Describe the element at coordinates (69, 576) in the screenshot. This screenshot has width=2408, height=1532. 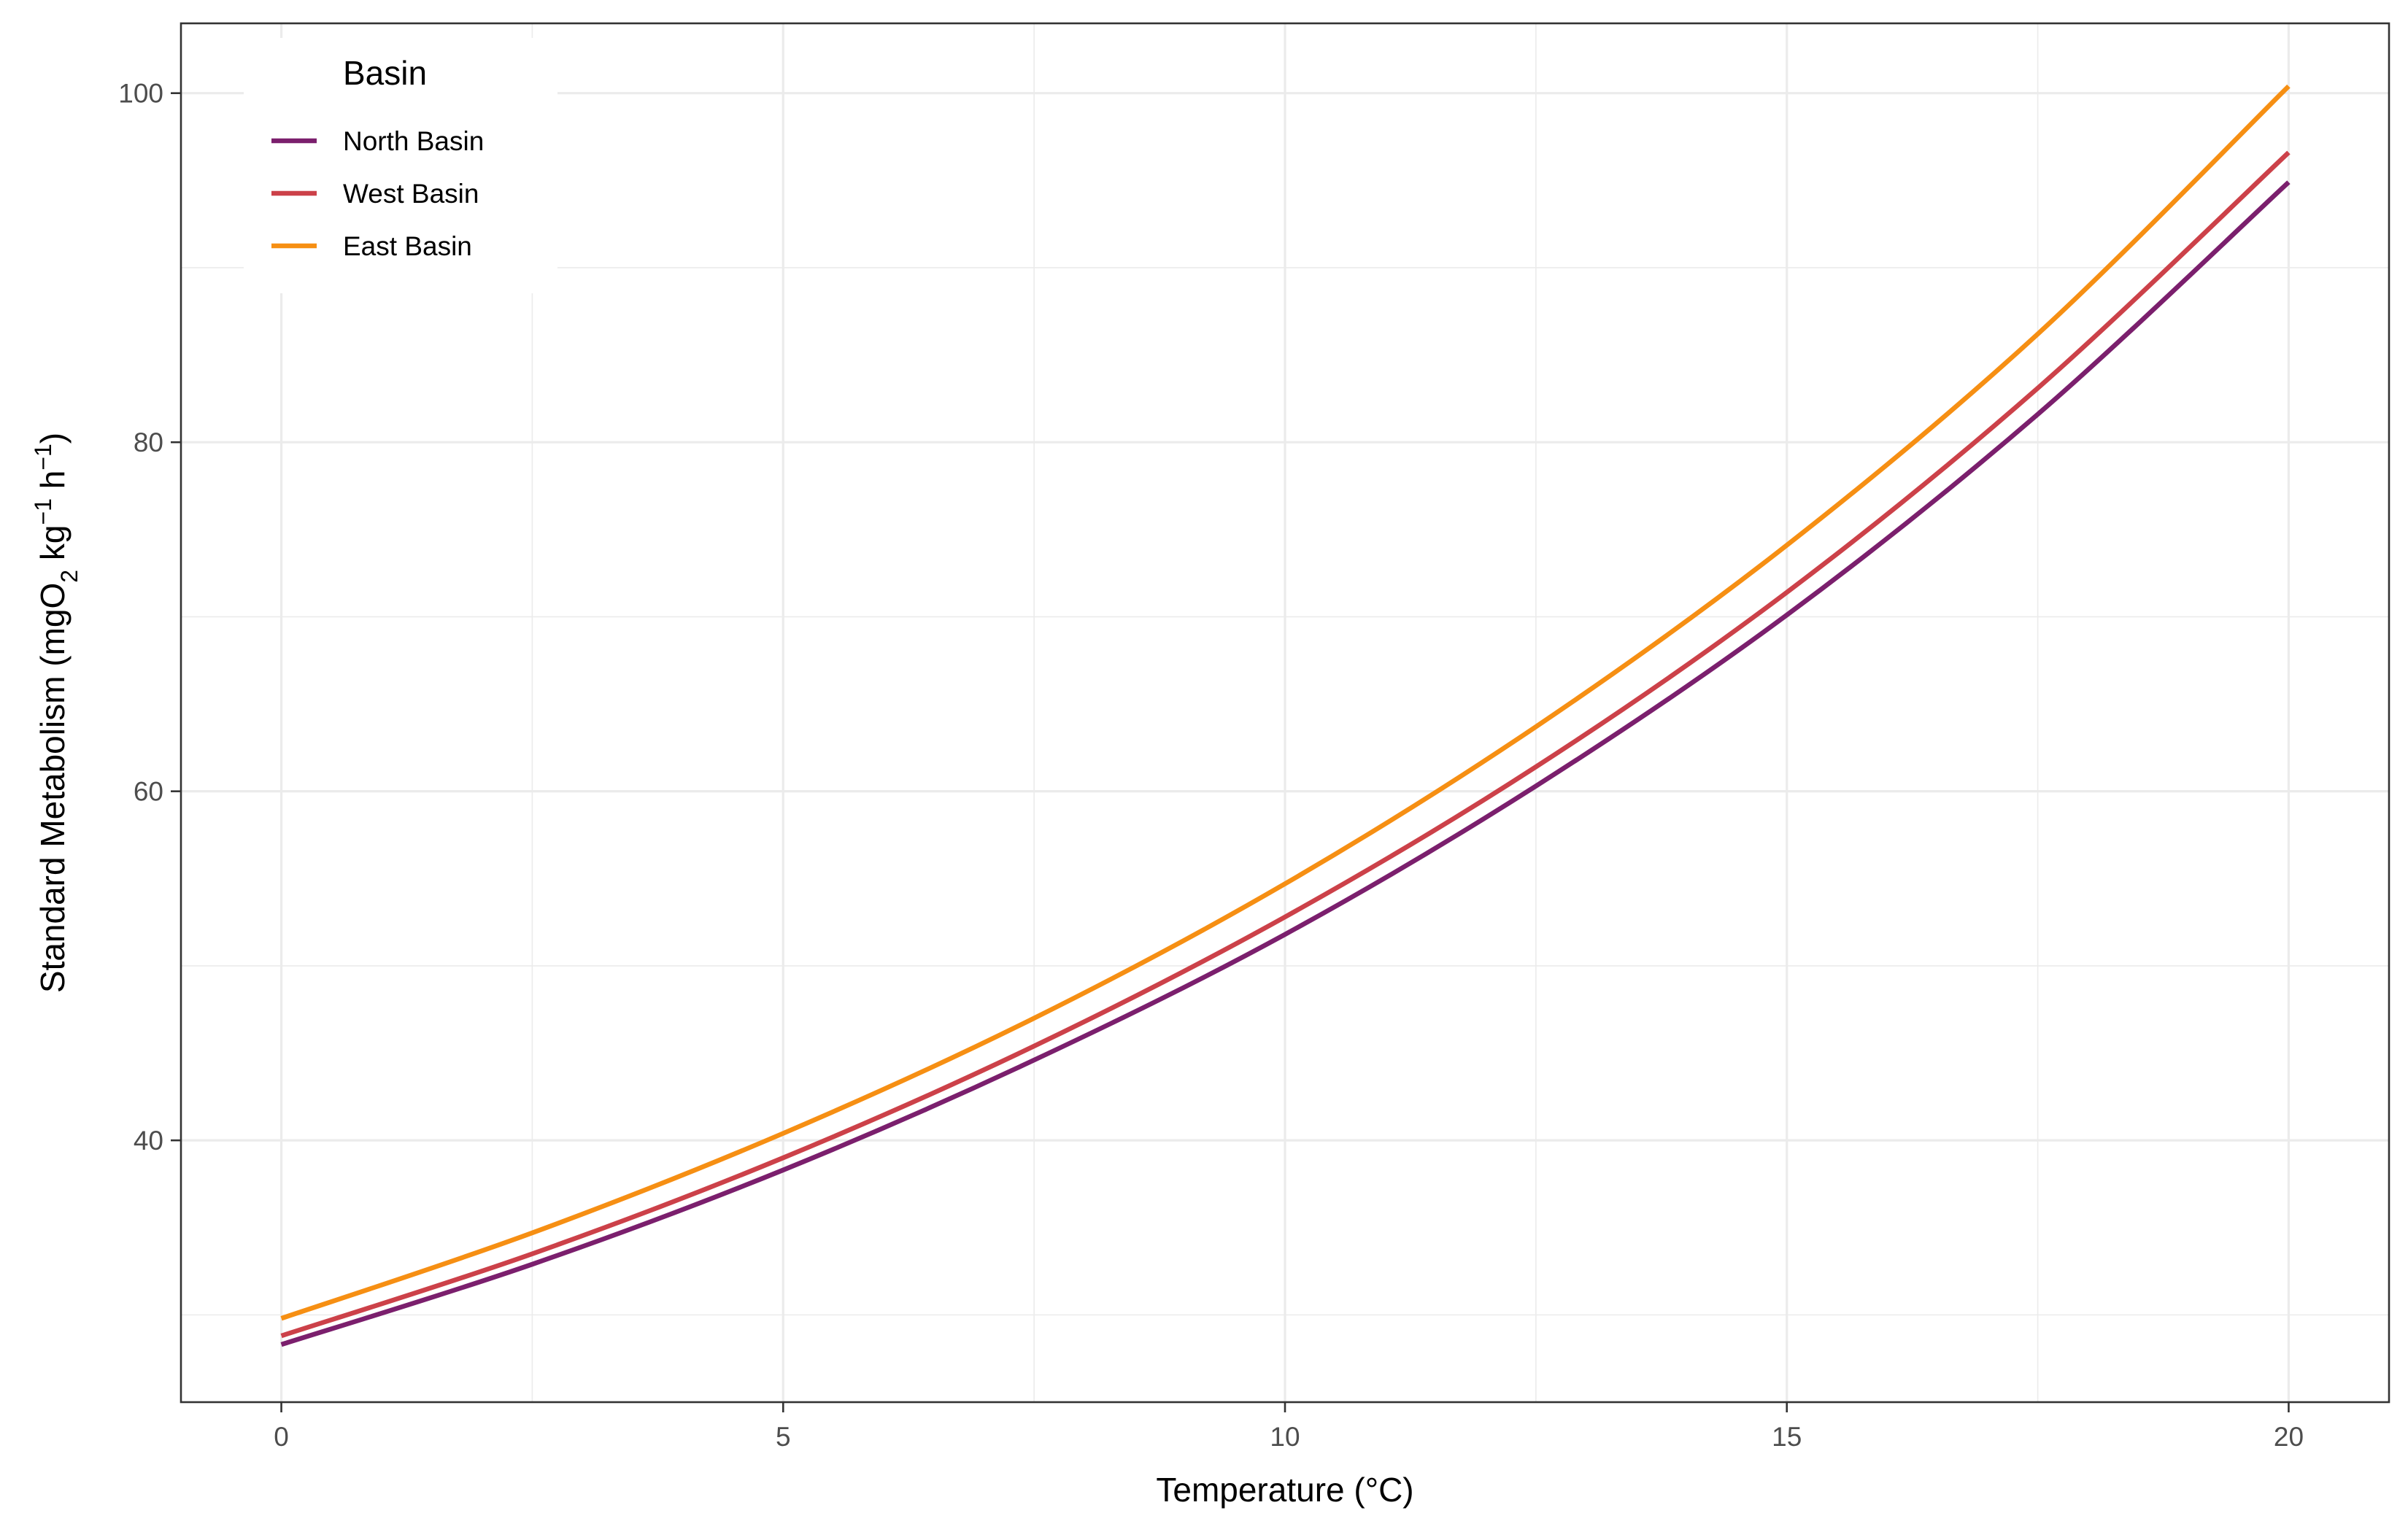
I see `y-axis-title-subscript: 2` at that location.